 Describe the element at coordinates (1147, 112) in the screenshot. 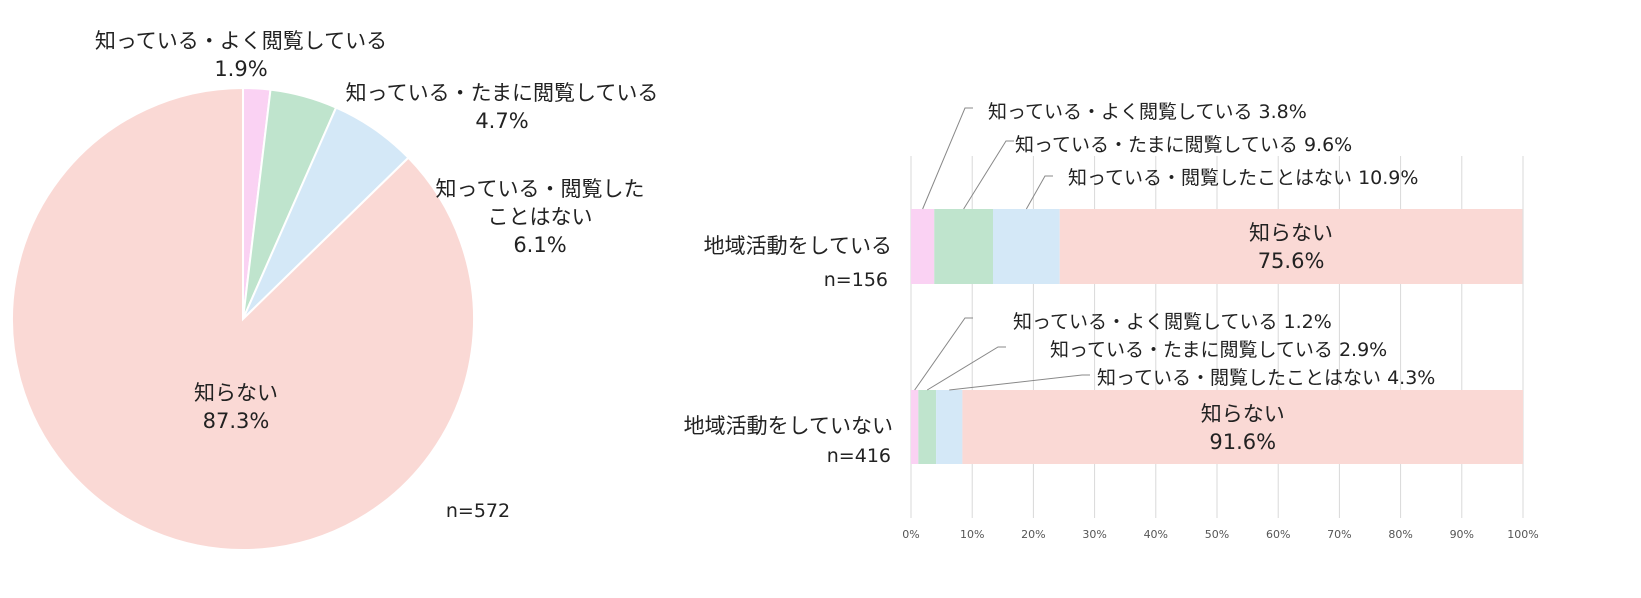

I see `bar-segment-label: 知っている・よく閲覧している 3.8%` at that location.